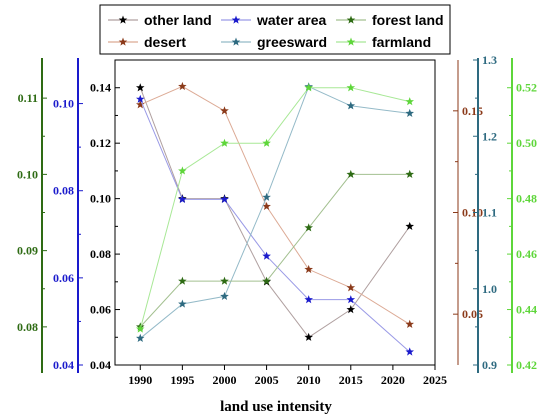  Describe the element at coordinates (63, 278) in the screenshot. I see `y-tick-label-blue: 0.06` at that location.